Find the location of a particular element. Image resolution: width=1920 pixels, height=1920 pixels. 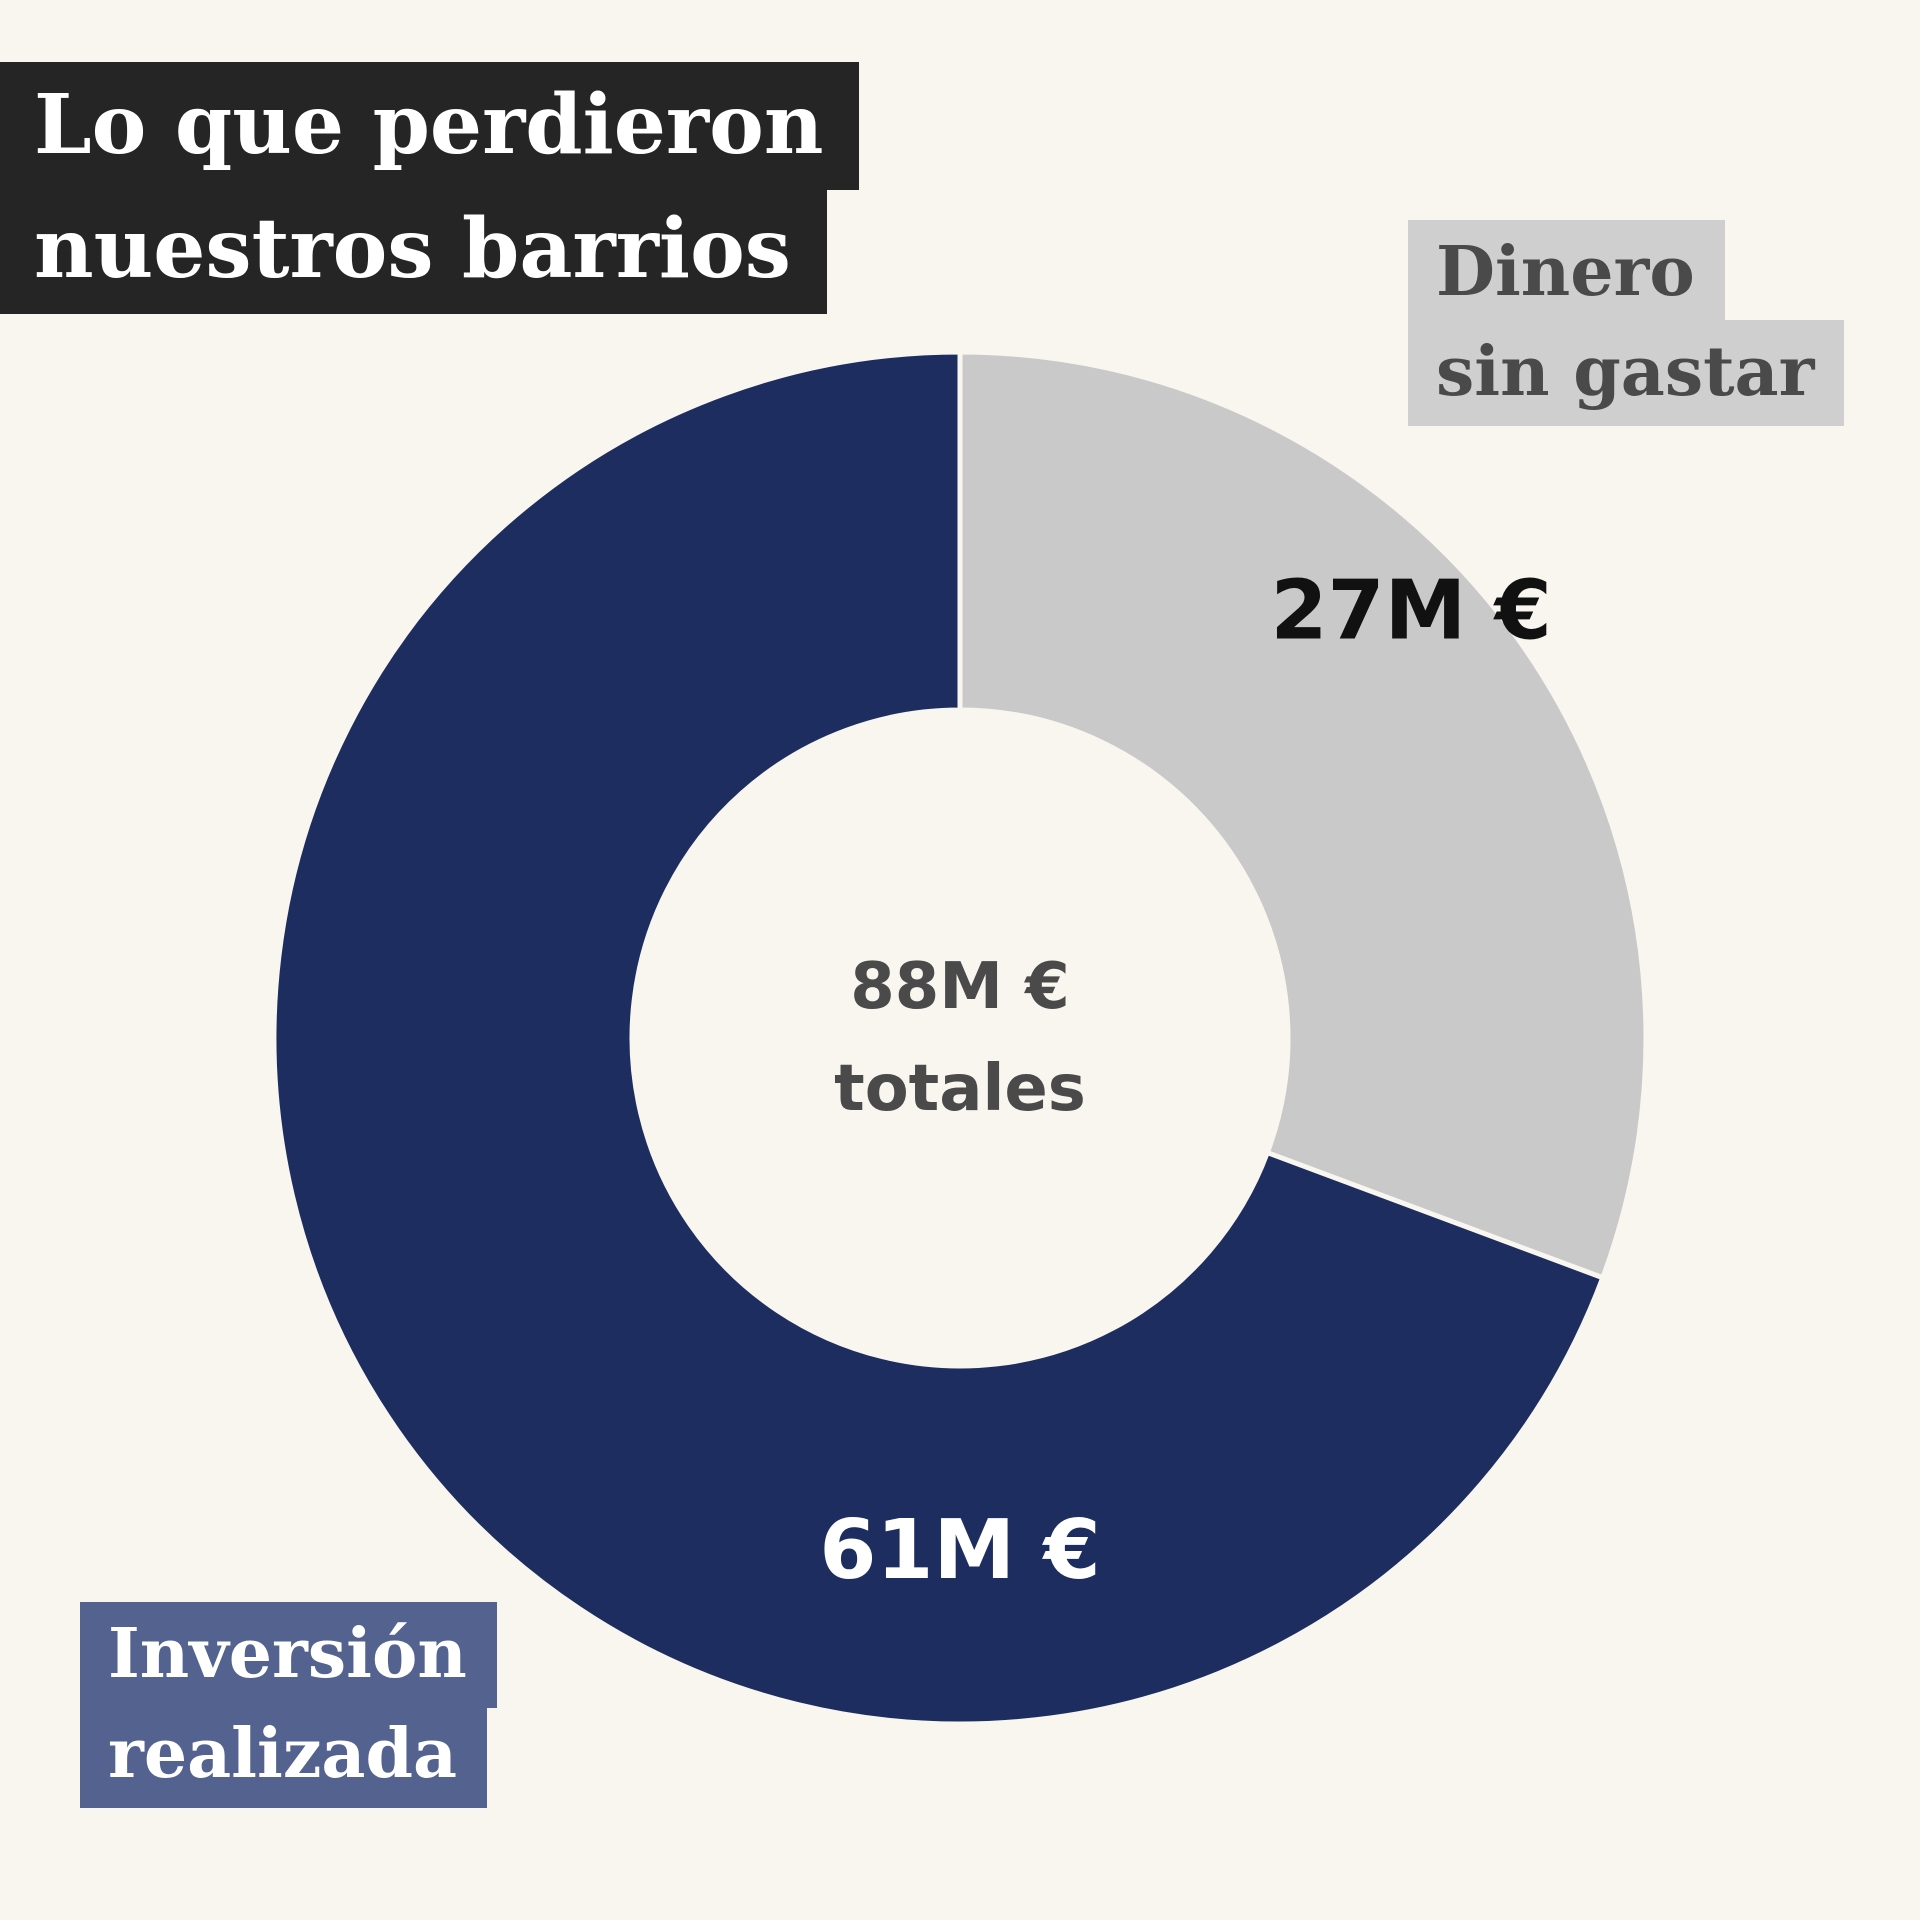

legend-label-unspent: Dinero sin gastar is located at coordinates (1626, 323).